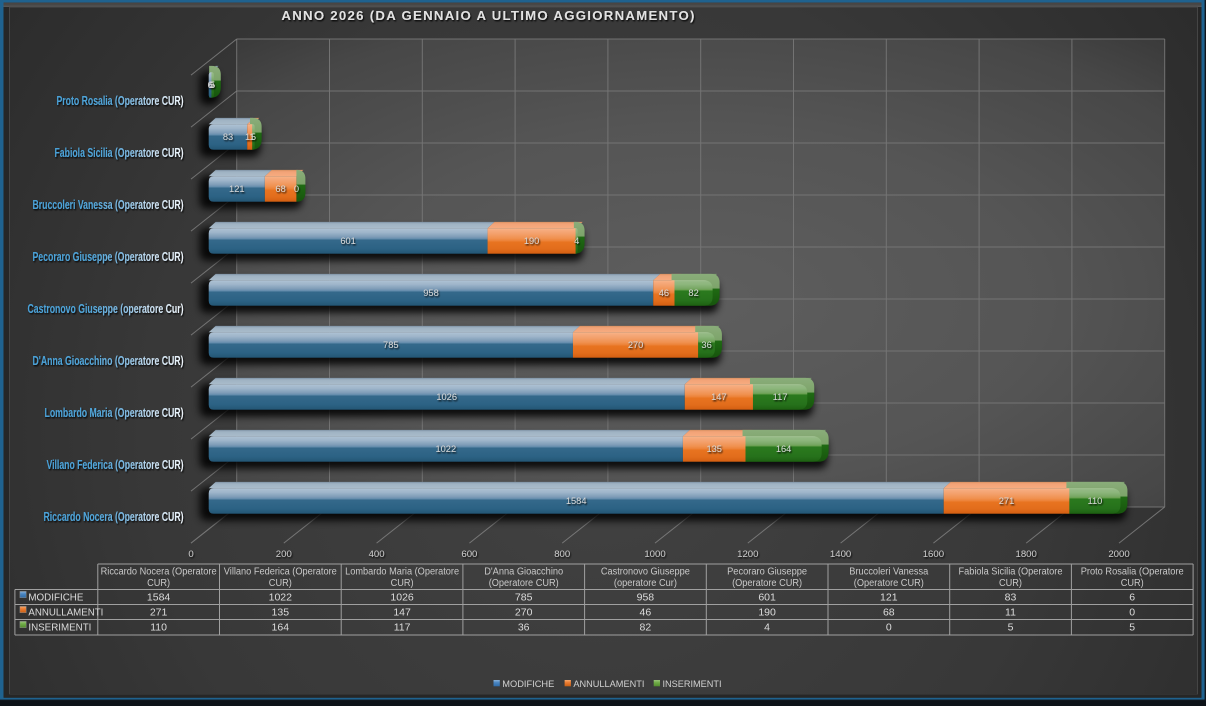 This screenshot has width=1206, height=706. Describe the element at coordinates (767, 572) in the screenshot. I see `svg-text: Pecoraro Giuseppe` at that location.